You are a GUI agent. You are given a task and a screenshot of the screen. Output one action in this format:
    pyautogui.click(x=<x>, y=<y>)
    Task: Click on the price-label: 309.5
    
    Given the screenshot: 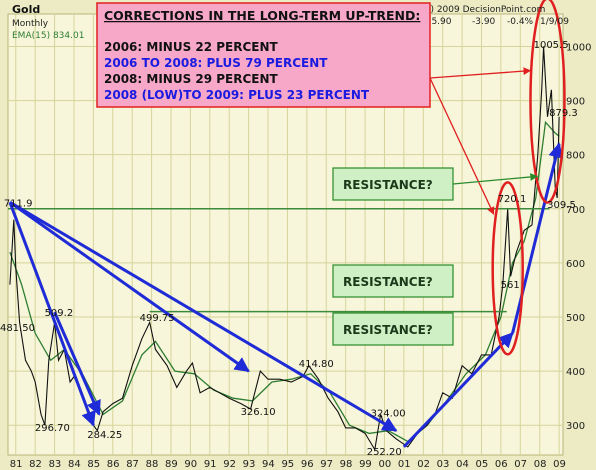 What is the action you would take?
    pyautogui.click(x=561, y=205)
    